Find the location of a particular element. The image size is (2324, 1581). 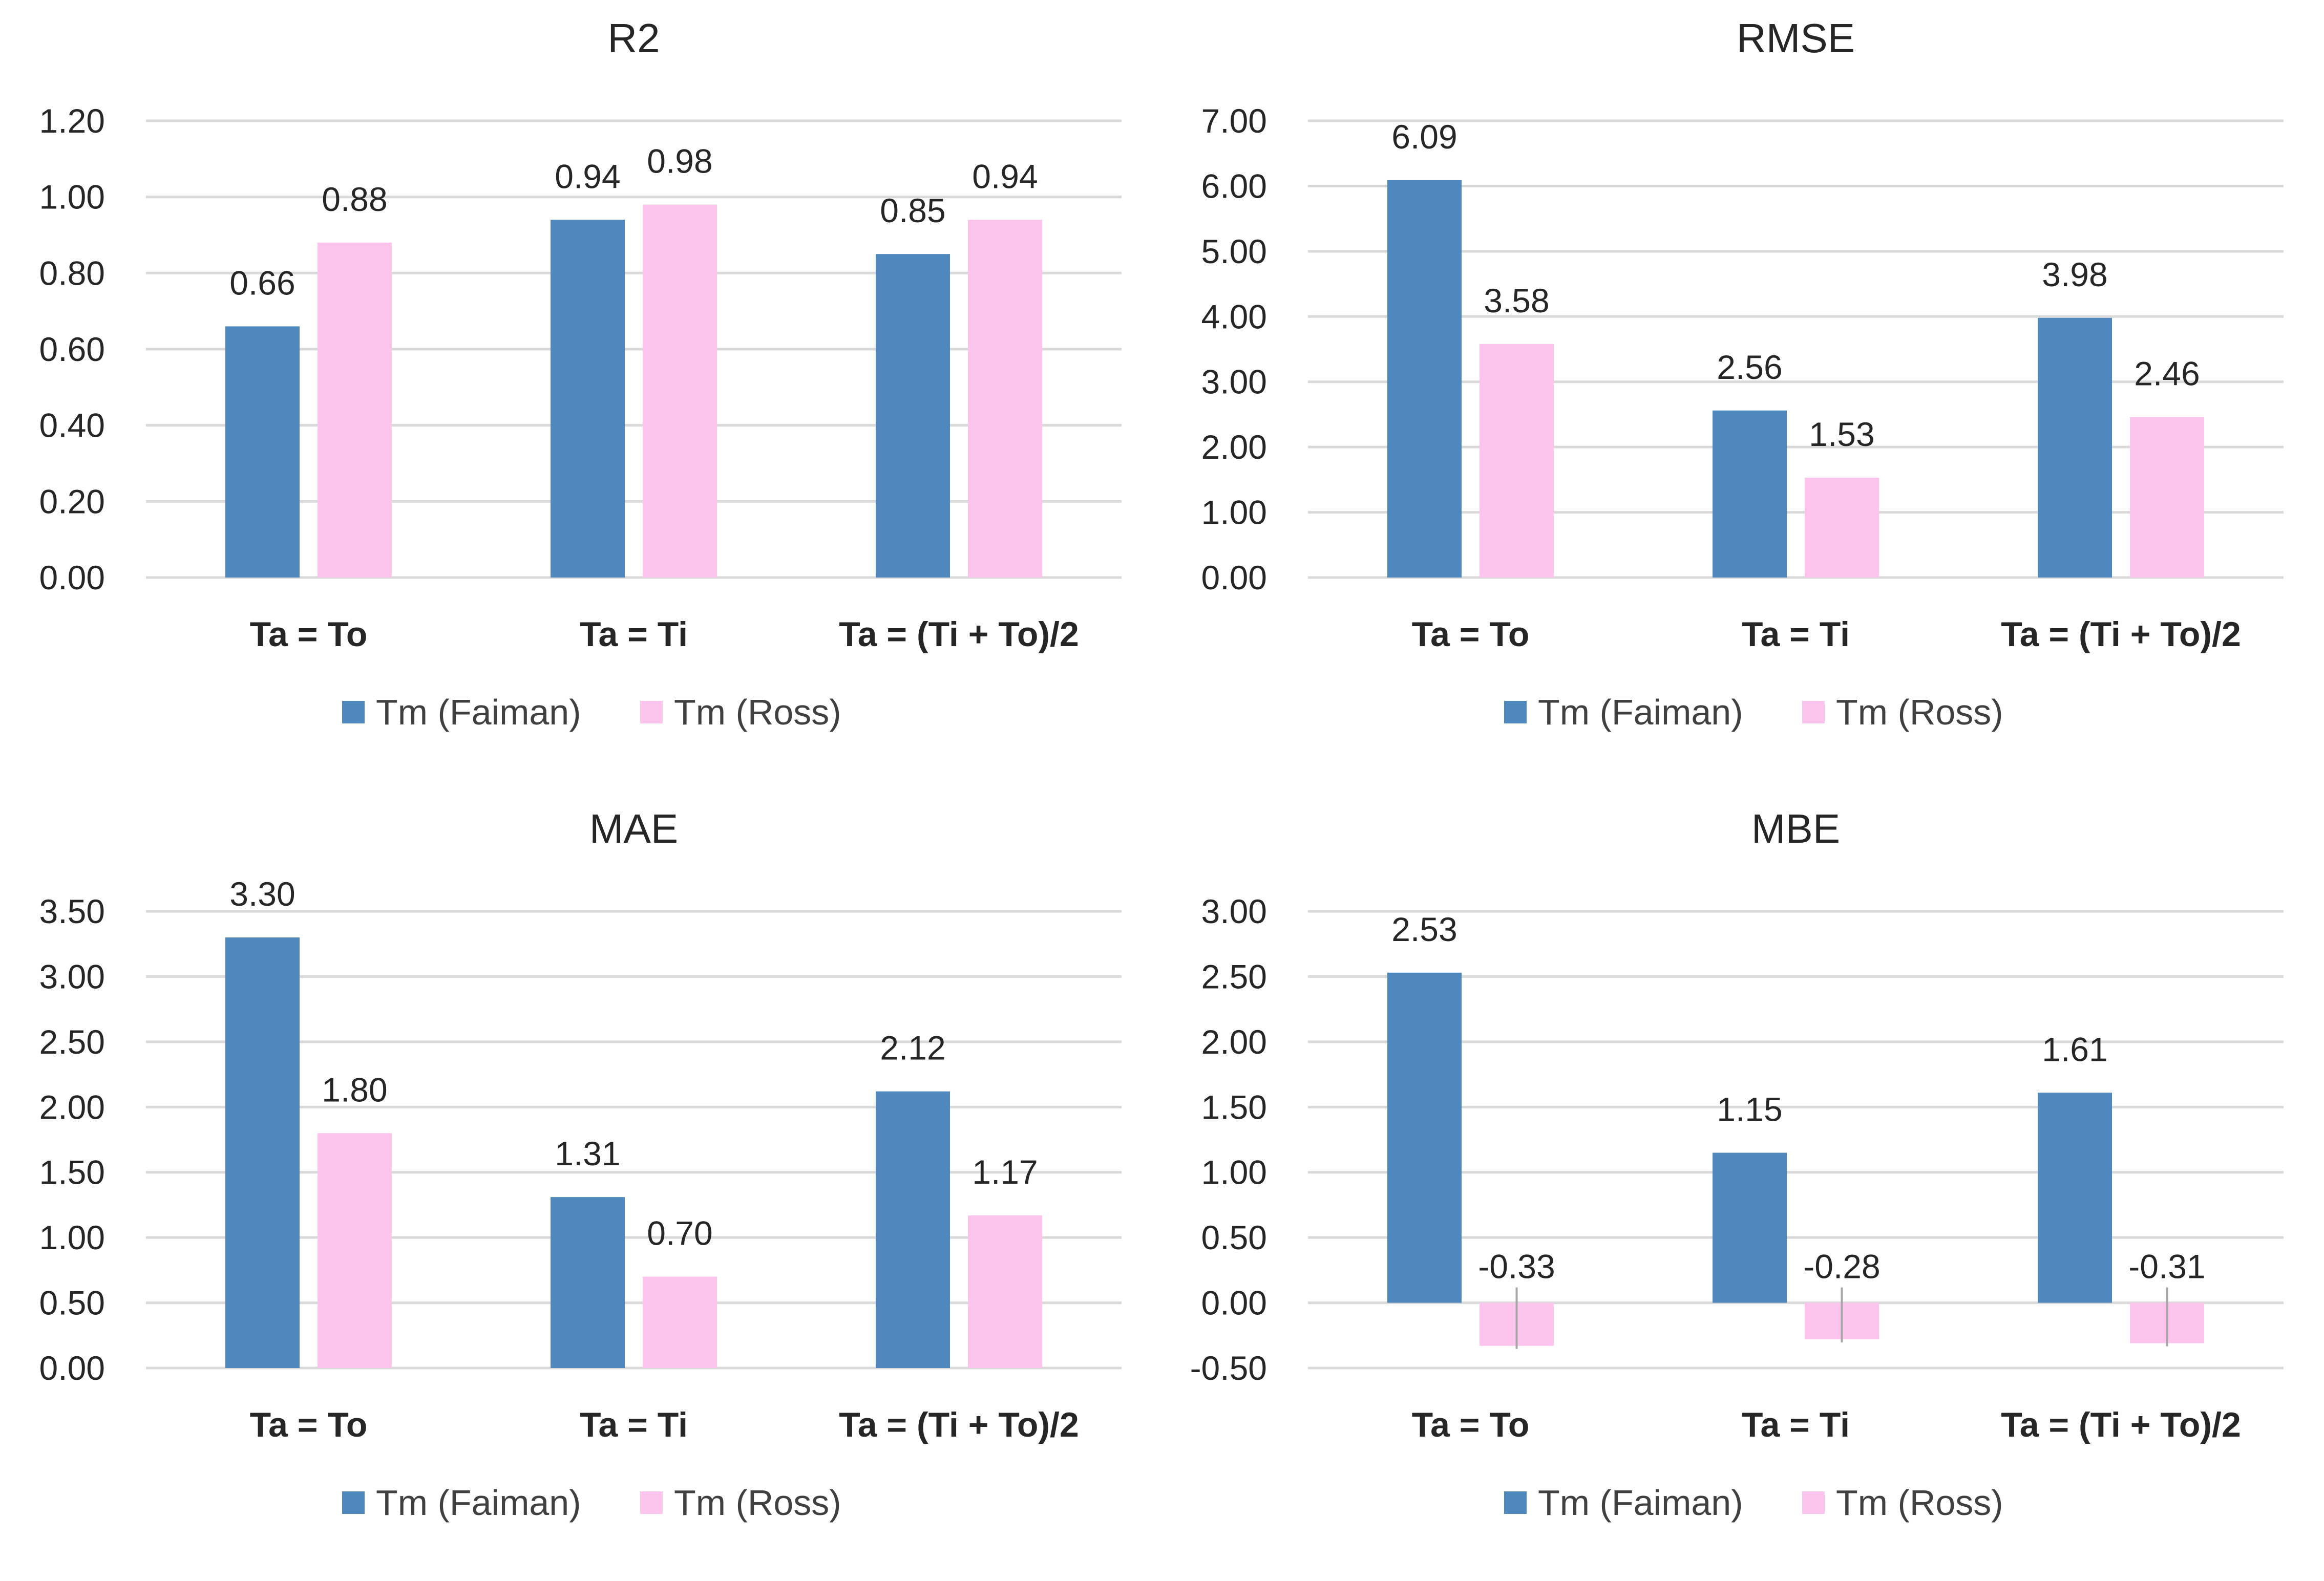

data-label: 1.53 is located at coordinates (1842, 434).